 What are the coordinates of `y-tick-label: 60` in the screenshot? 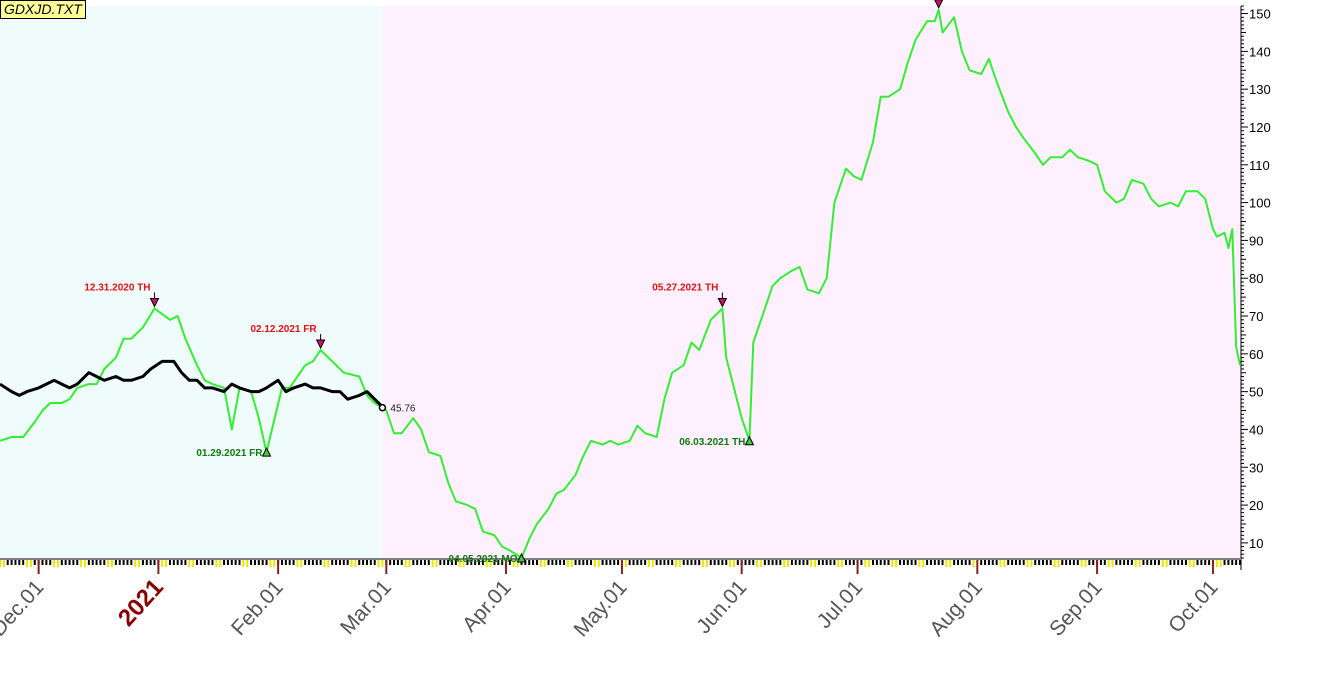 It's located at (1256, 354).